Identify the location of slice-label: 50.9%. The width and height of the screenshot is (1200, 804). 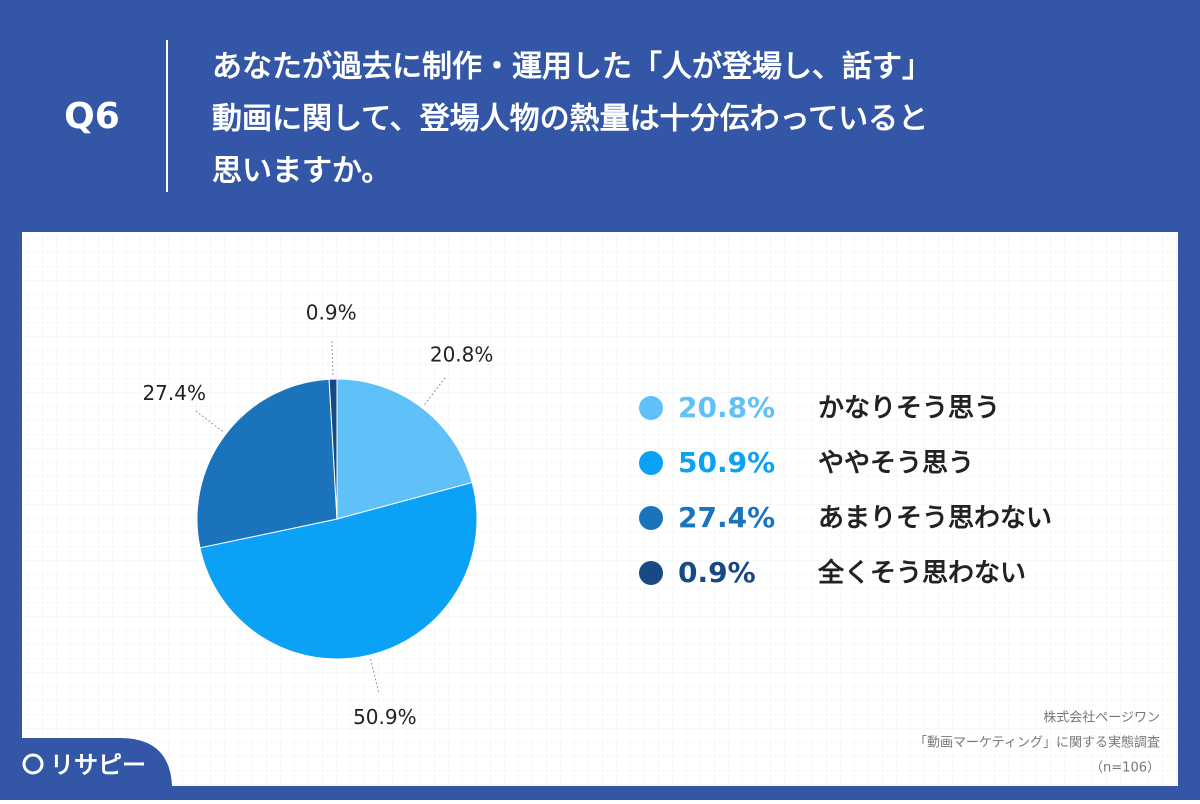
(385, 717).